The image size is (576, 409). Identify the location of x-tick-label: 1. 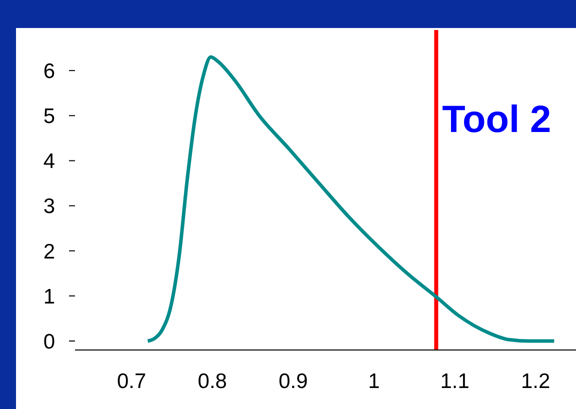
(374, 381).